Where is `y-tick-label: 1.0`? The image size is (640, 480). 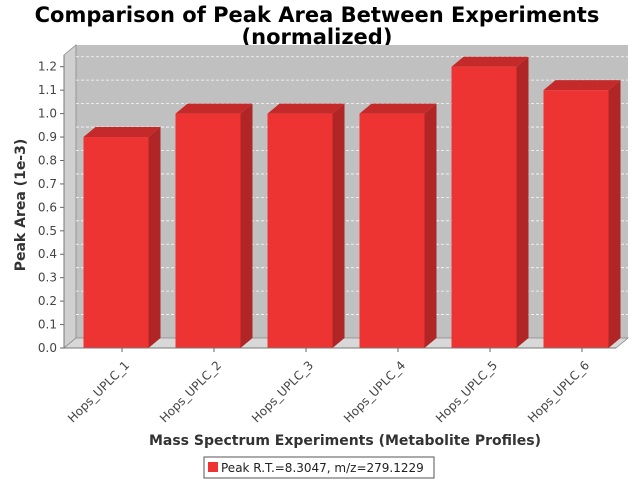 y-tick-label: 1.0 is located at coordinates (47, 114).